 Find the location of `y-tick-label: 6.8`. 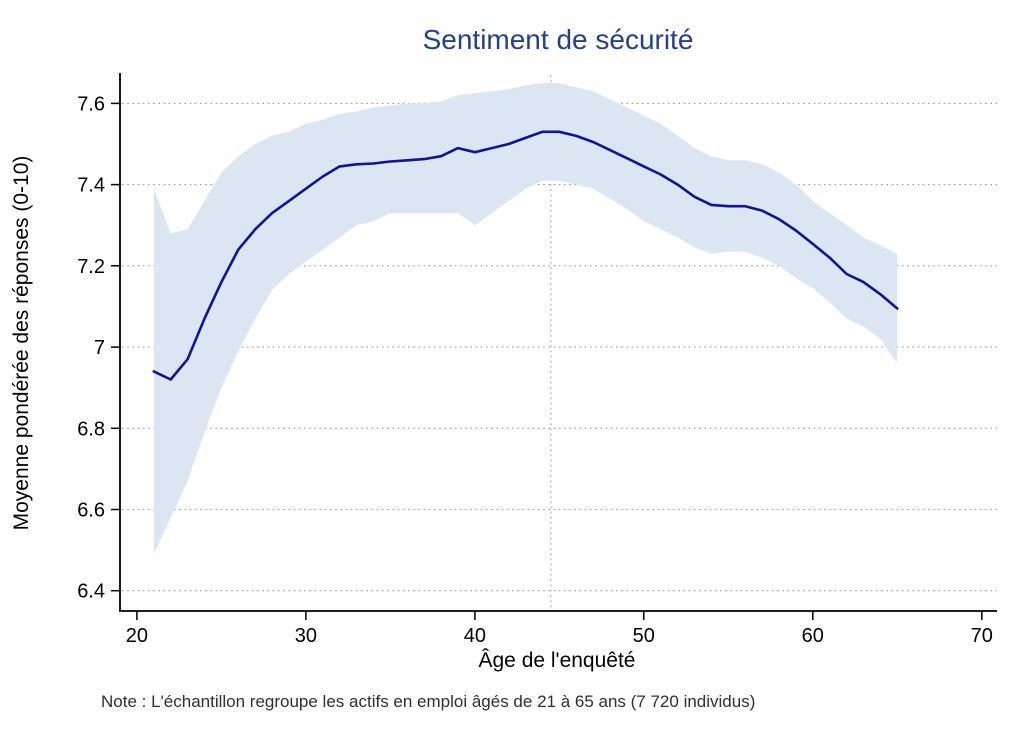

y-tick-label: 6.8 is located at coordinates (91, 429).